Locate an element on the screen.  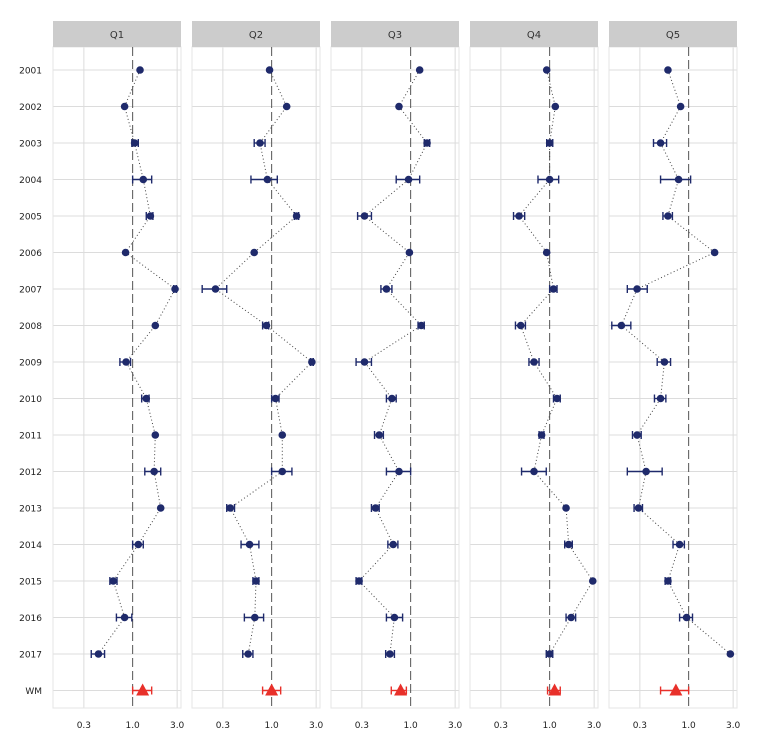
row-label-2015: 2015 is located at coordinates (30, 583).